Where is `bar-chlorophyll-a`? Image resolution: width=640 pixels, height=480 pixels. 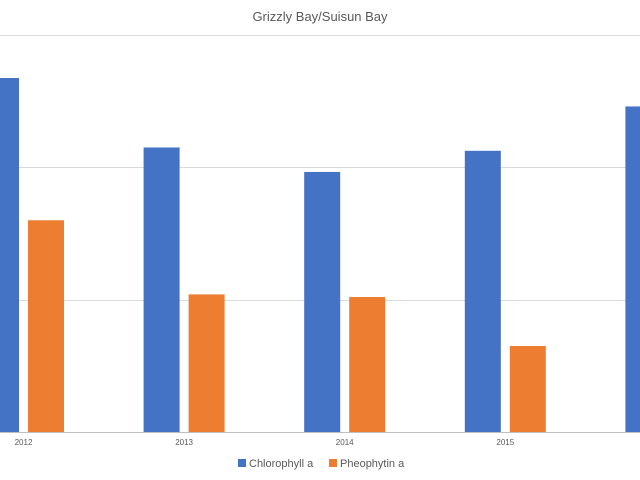 bar-chlorophyll-a is located at coordinates (632, 269).